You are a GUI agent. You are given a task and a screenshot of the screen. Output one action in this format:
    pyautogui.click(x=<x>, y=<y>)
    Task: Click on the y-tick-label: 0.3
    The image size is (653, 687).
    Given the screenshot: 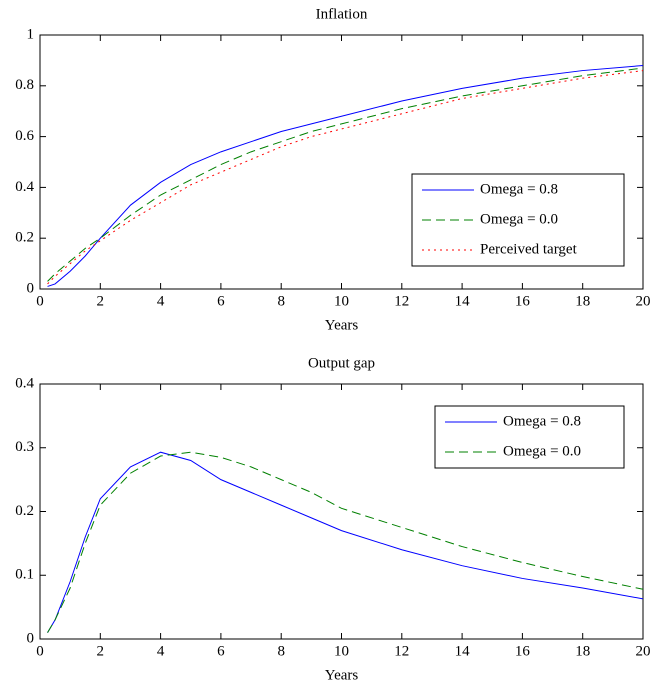 What is the action you would take?
    pyautogui.click(x=24, y=447)
    